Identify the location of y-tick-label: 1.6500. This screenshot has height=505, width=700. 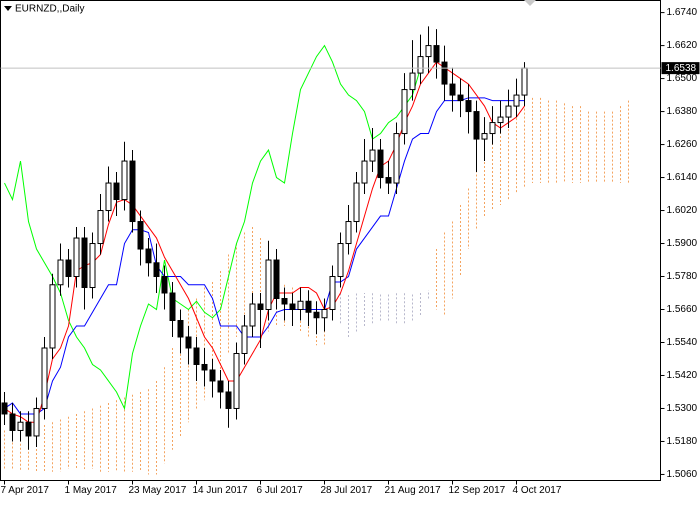
(682, 78).